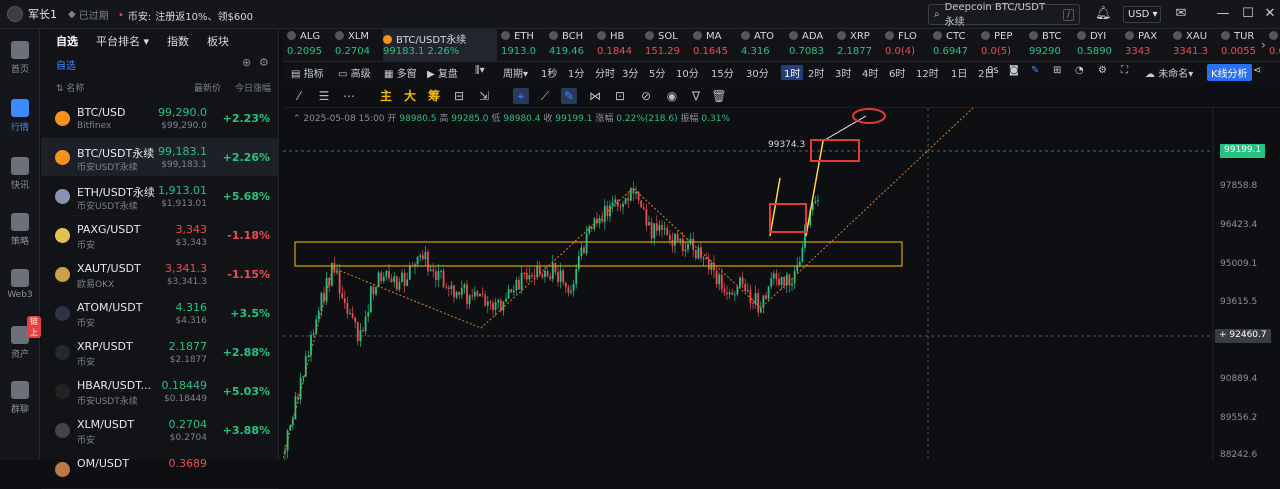 Image resolution: width=1280 pixels, height=489 pixels. What do you see at coordinates (160, 352) in the screenshot?
I see `watchlist-row: XRP/USDT 币安 2.1877 $2.1877 +2.88%` at bounding box center [160, 352].